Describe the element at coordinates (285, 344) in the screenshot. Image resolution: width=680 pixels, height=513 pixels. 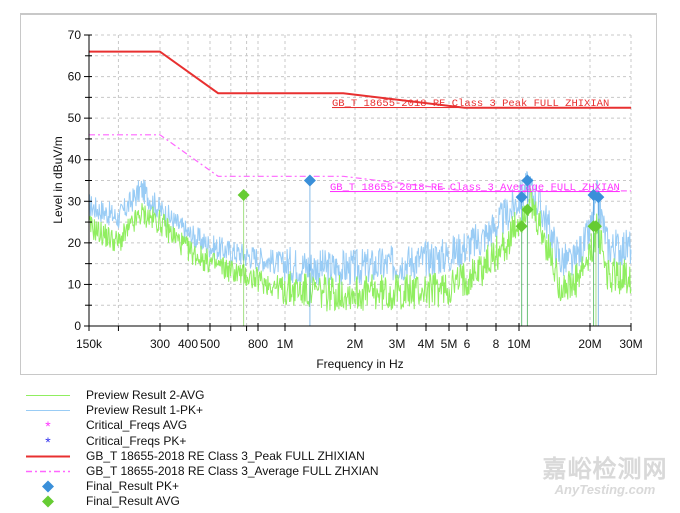
I see `x-tick-label: 1M` at that location.